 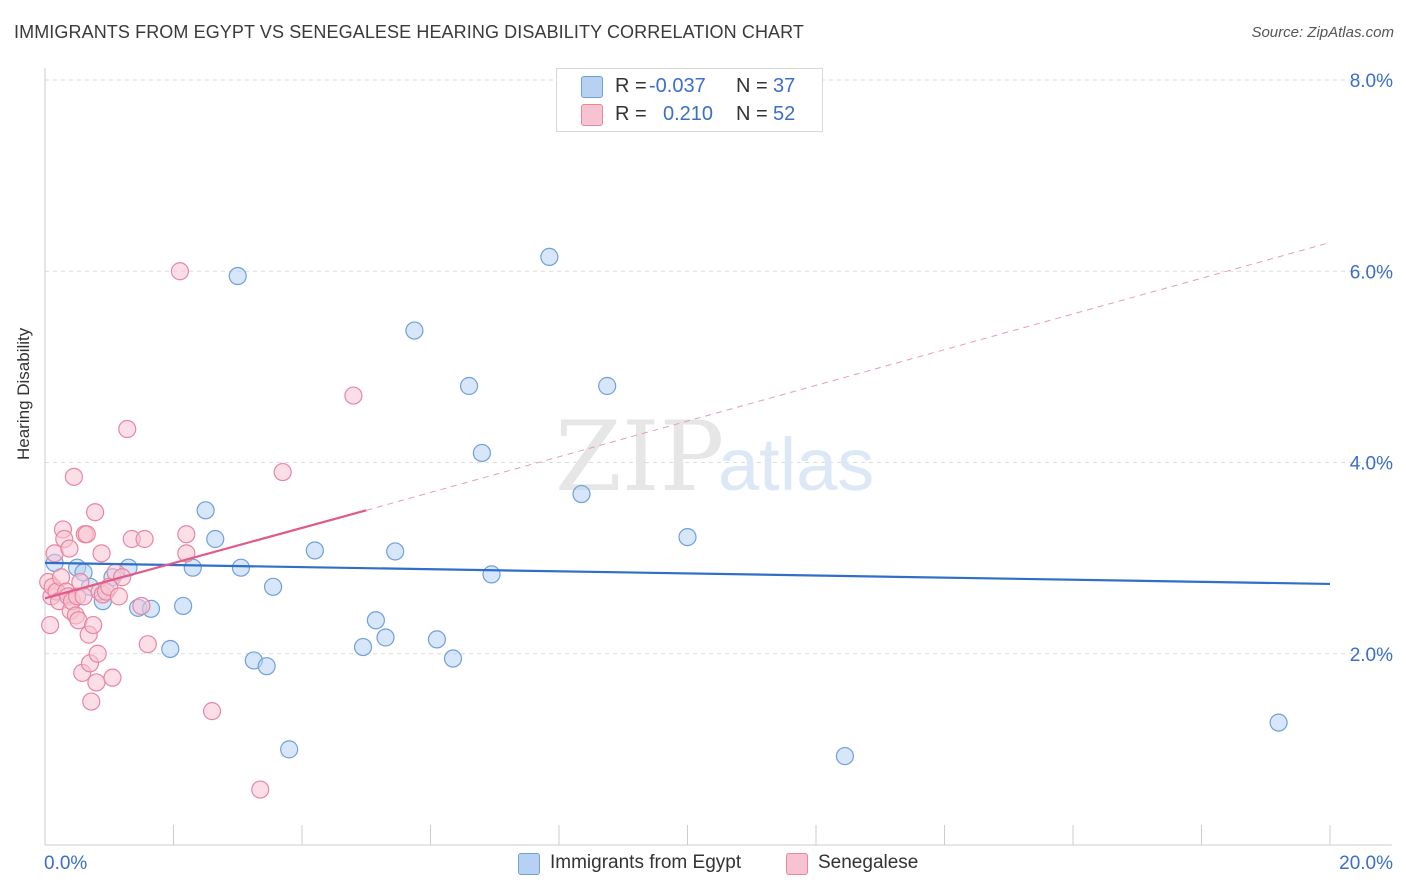 What do you see at coordinates (688, 114) in the screenshot?
I see `legend-r-value: 0.210` at bounding box center [688, 114].